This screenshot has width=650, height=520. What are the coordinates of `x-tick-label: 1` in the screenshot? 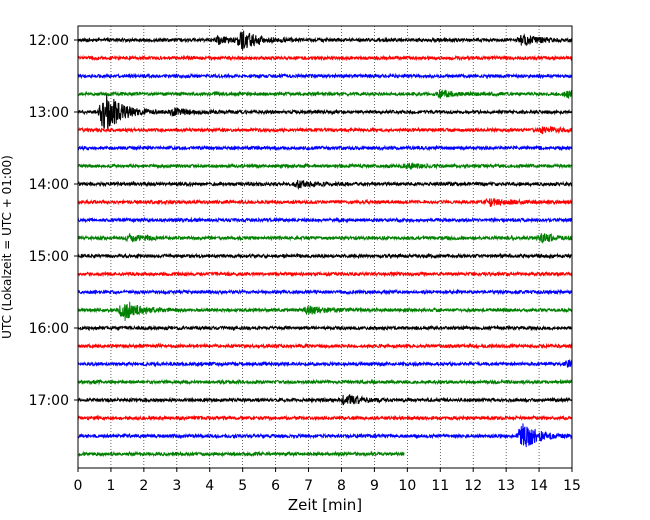 It's located at (110, 486).